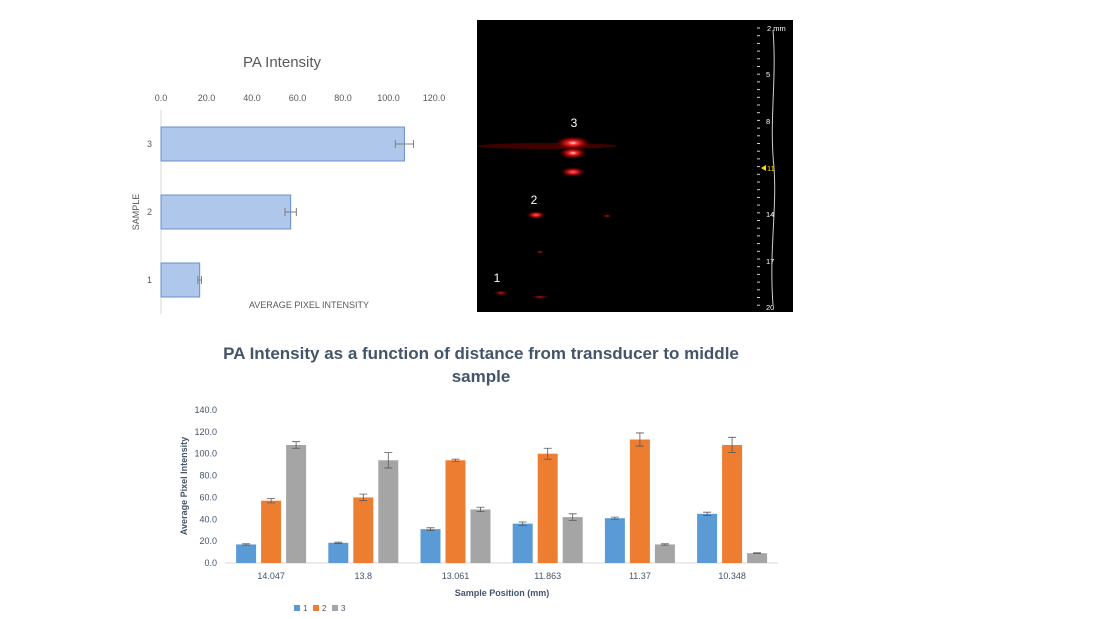 The image size is (1100, 619). Describe the element at coordinates (497, 278) in the screenshot. I see `sample-label-1: 1` at that location.